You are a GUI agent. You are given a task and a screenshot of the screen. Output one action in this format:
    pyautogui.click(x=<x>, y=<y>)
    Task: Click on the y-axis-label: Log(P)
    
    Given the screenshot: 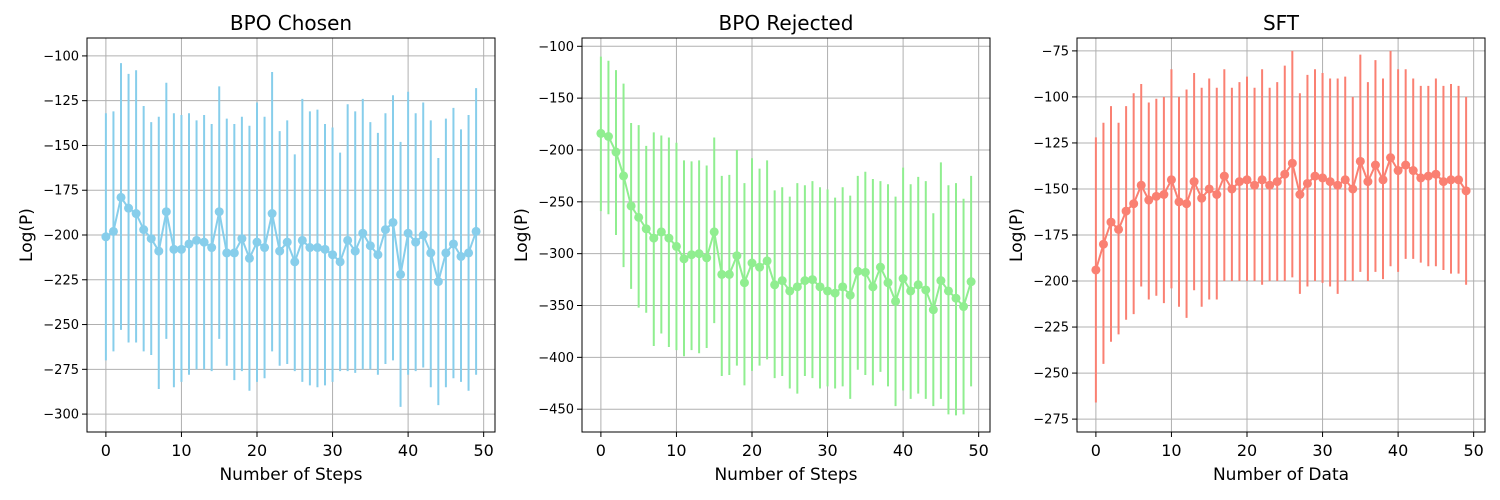 What is the action you would take?
    pyautogui.click(x=27, y=235)
    